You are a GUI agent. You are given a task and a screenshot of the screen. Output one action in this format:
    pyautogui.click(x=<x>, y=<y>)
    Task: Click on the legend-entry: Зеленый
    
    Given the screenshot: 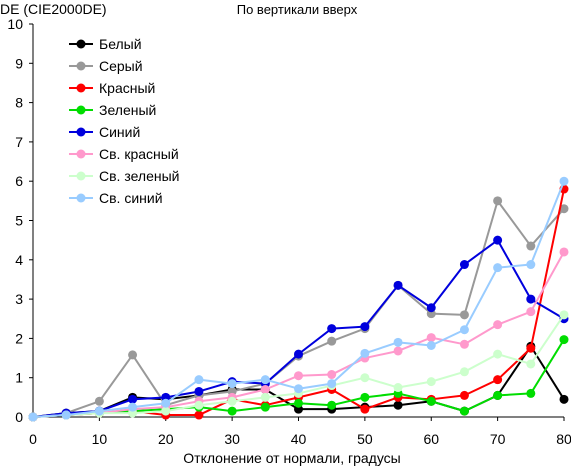 What is the action you would take?
    pyautogui.click(x=112, y=110)
    